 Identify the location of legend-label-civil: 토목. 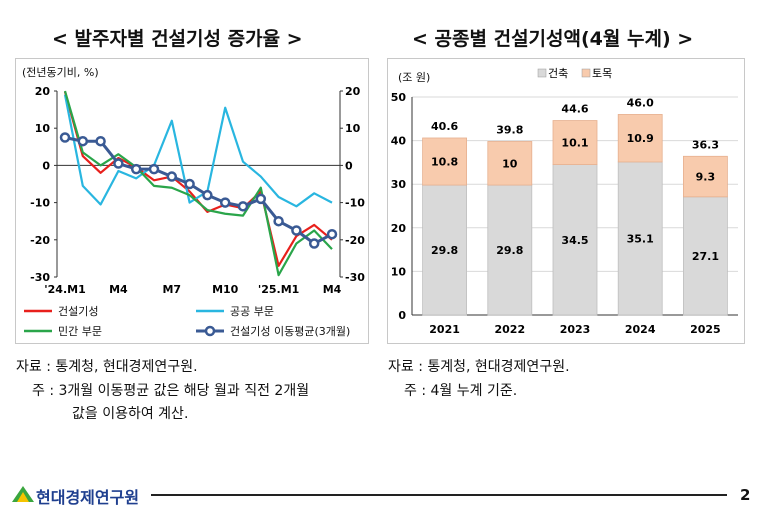
(602, 73).